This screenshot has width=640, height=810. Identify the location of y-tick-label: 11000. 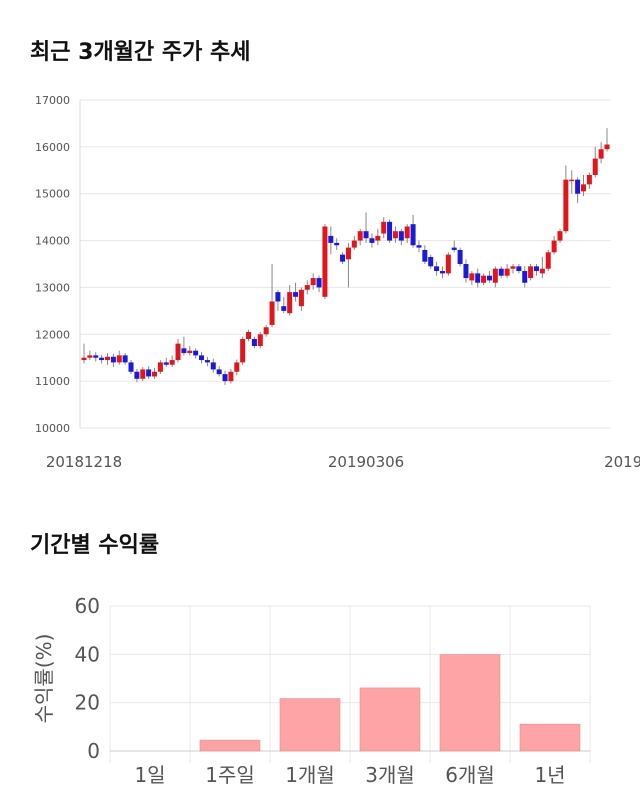
(52, 381).